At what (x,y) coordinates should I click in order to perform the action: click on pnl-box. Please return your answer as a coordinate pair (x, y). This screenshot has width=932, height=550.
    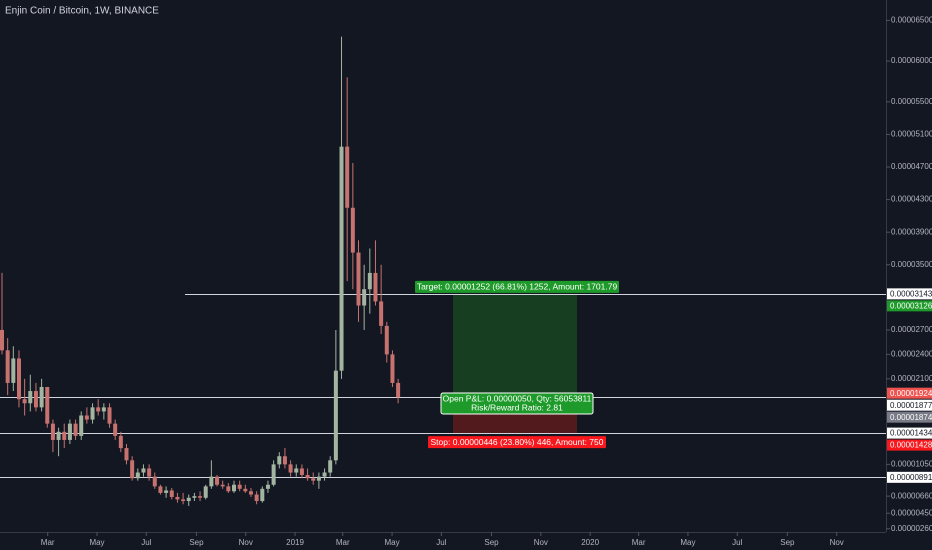
    Looking at the image, I should click on (517, 403).